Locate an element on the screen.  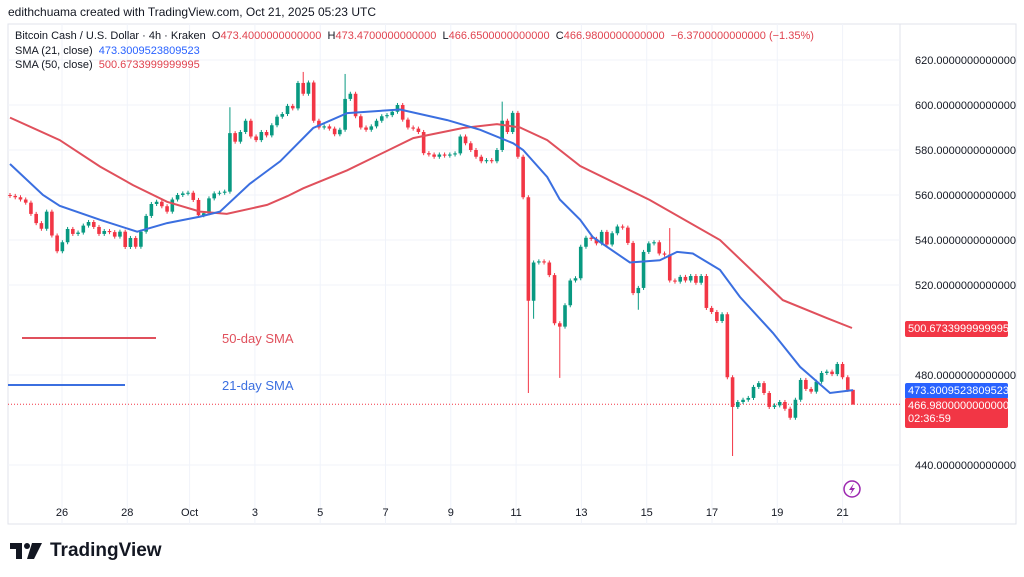
symbol-title: Bitcoin Cash / U.S. Dollar · 4h · Kraken is located at coordinates (110, 36).